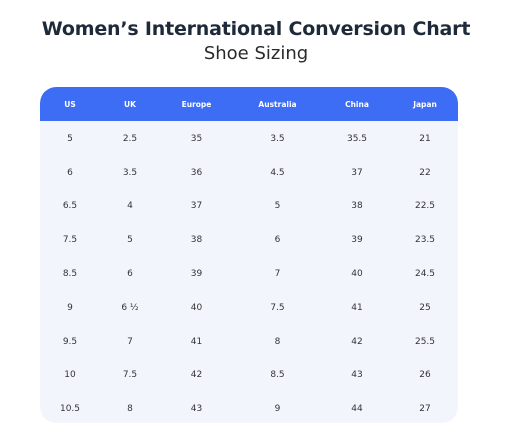 Image resolution: width=512 pixels, height=435 pixels. I want to click on table-row: 8.5 6 39 7 40 24.5, so click(249, 274).